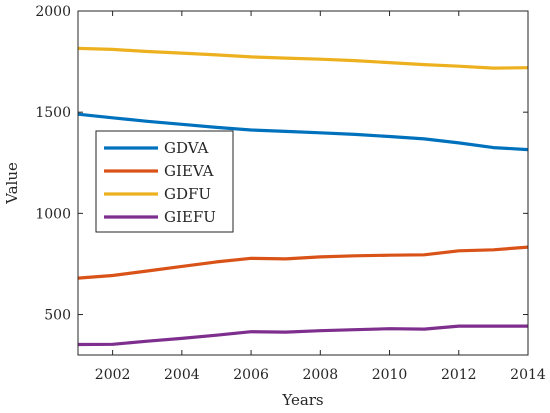 This screenshot has height=413, width=550. I want to click on x-tick-label: 2010, so click(390, 375).